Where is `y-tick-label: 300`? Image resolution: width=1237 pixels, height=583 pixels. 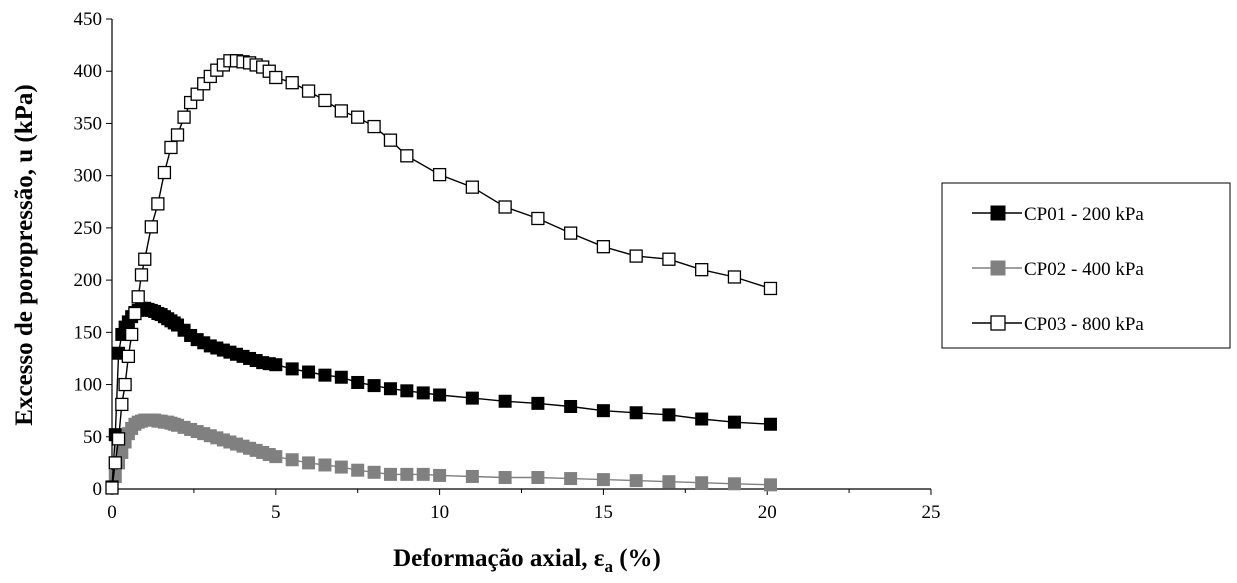
y-tick-label: 300 is located at coordinates (88, 176).